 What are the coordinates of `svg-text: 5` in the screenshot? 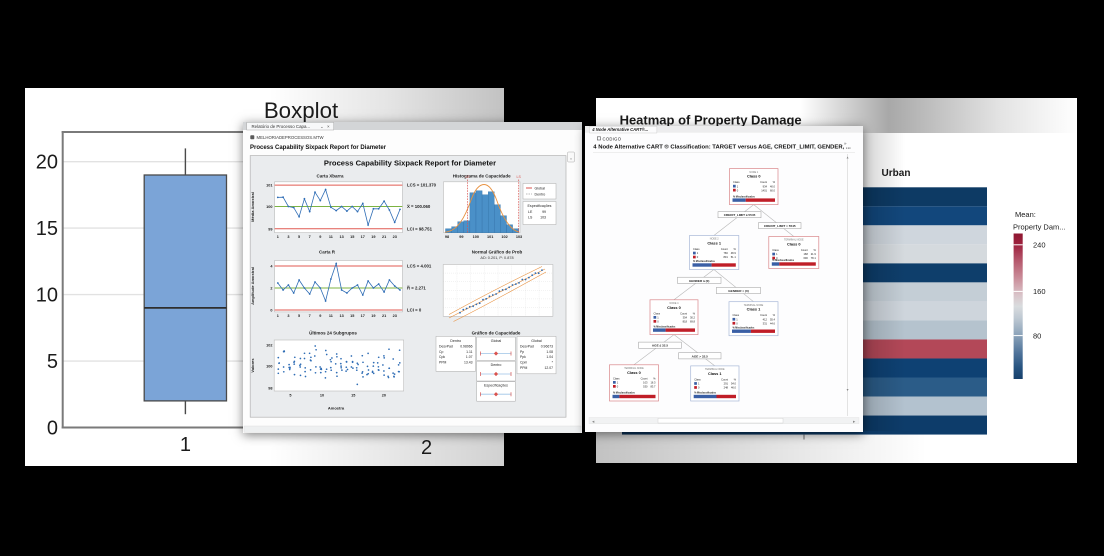 It's located at (290, 396).